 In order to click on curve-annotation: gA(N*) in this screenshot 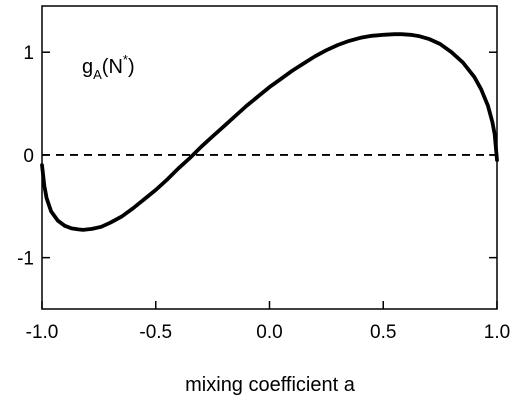, I will do `click(108, 67)`.